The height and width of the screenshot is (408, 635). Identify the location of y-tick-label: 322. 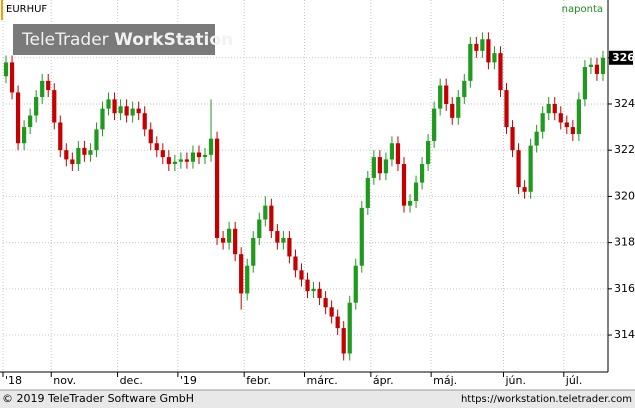
(624, 149).